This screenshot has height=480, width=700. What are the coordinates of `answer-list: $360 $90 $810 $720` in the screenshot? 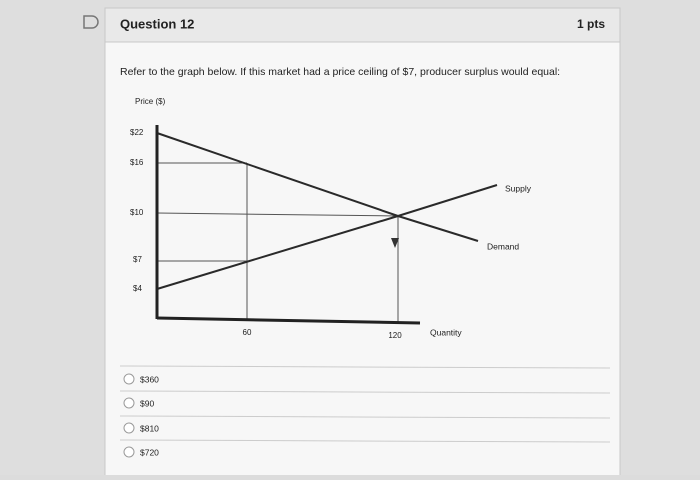 It's located at (365, 411).